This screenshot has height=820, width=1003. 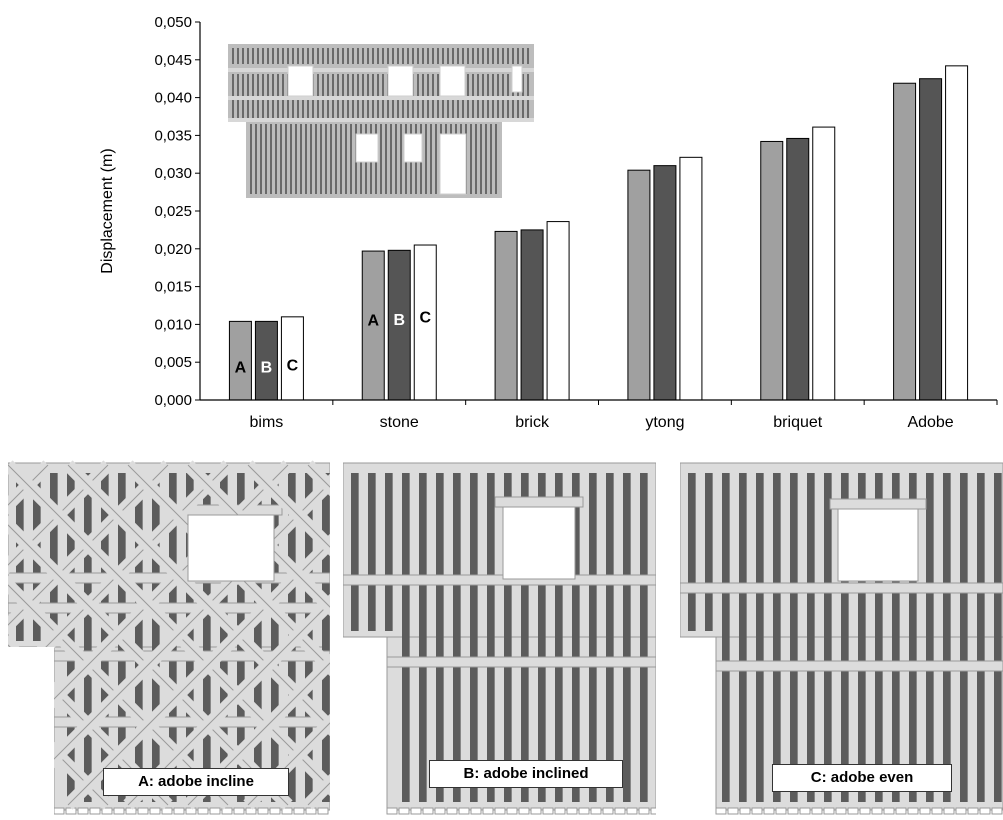 I want to click on bar-annotations: A B CA B C, so click(x=333, y=343).